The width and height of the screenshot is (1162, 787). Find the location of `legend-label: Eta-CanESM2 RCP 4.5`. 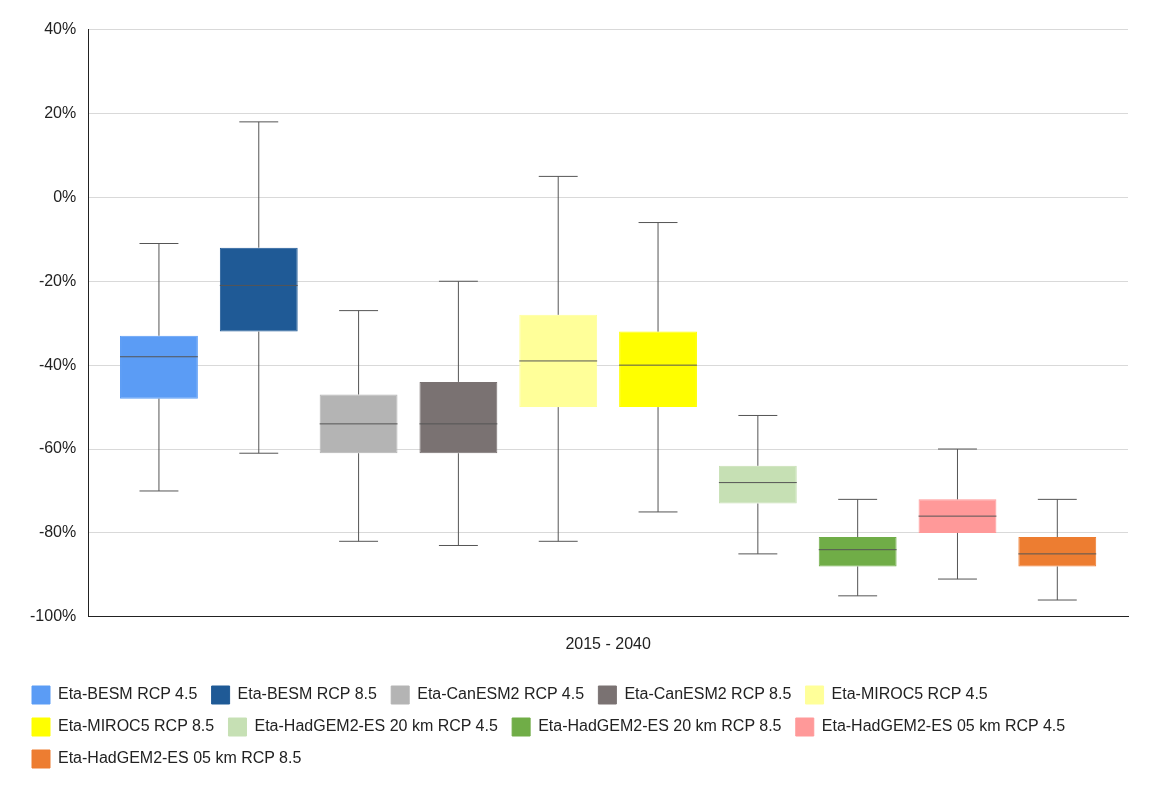

legend-label: Eta-CanESM2 RCP 4.5 is located at coordinates (501, 694).